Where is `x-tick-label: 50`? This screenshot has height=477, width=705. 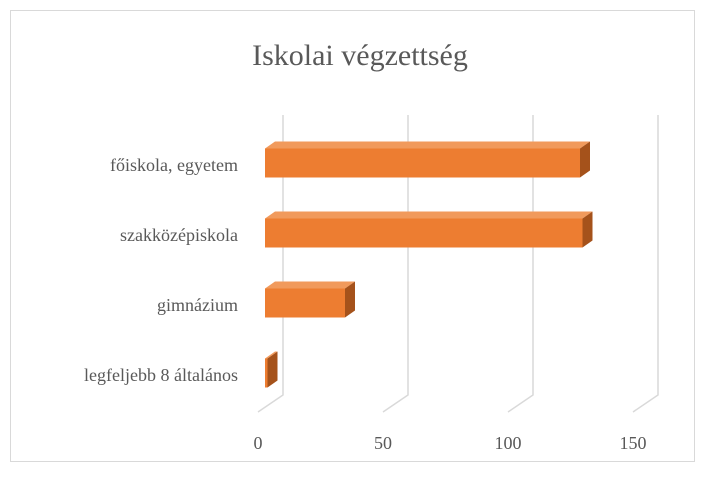 x-tick-label: 50 is located at coordinates (383, 443).